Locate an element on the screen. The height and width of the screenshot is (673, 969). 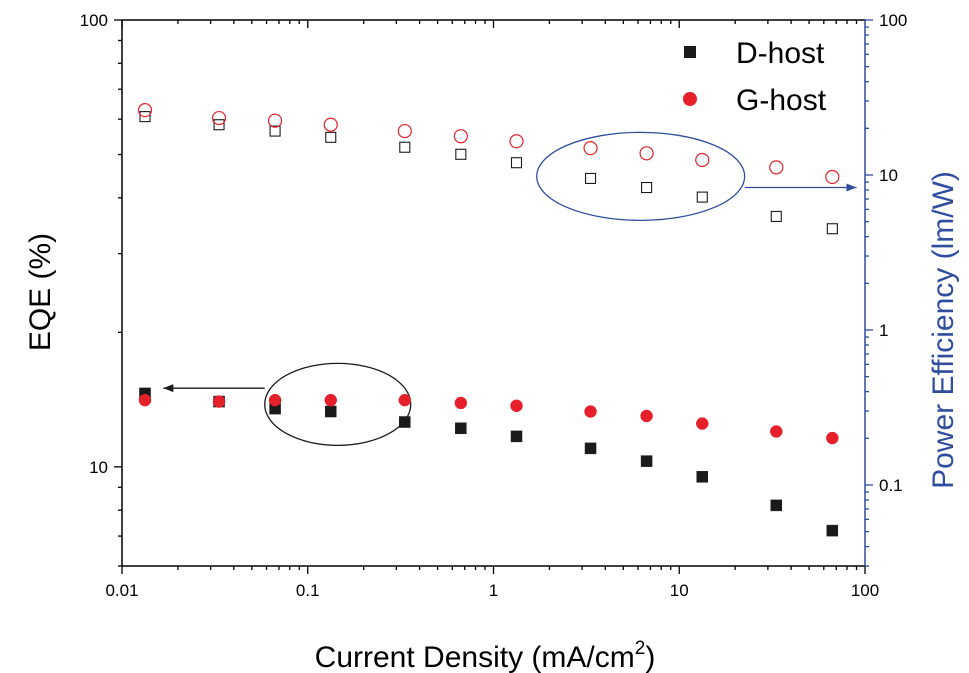
x-axis-title: Current Density (mA/cm2) is located at coordinates (485, 655).